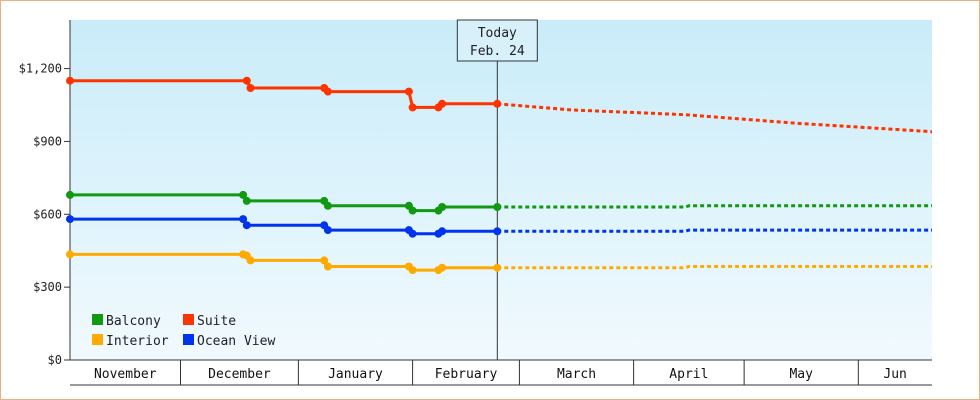 Image resolution: width=980 pixels, height=400 pixels. What do you see at coordinates (894, 374) in the screenshot?
I see `month-label: Jun` at bounding box center [894, 374].